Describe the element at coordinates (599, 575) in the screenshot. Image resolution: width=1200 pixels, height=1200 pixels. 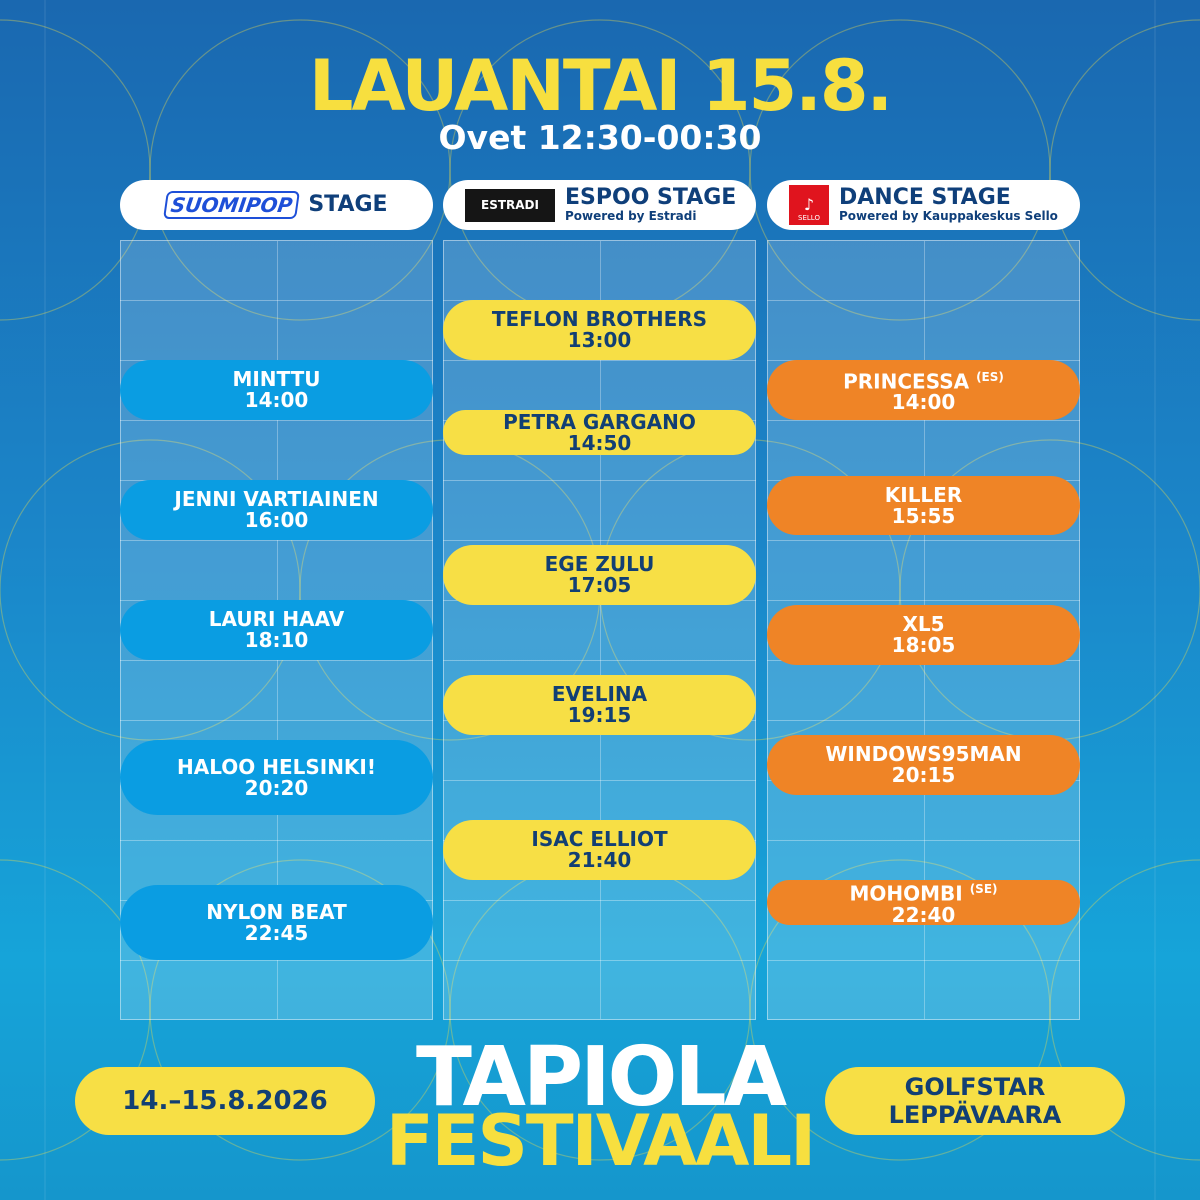
I see `performance-slot: EGE ZULU 17:05` at that location.